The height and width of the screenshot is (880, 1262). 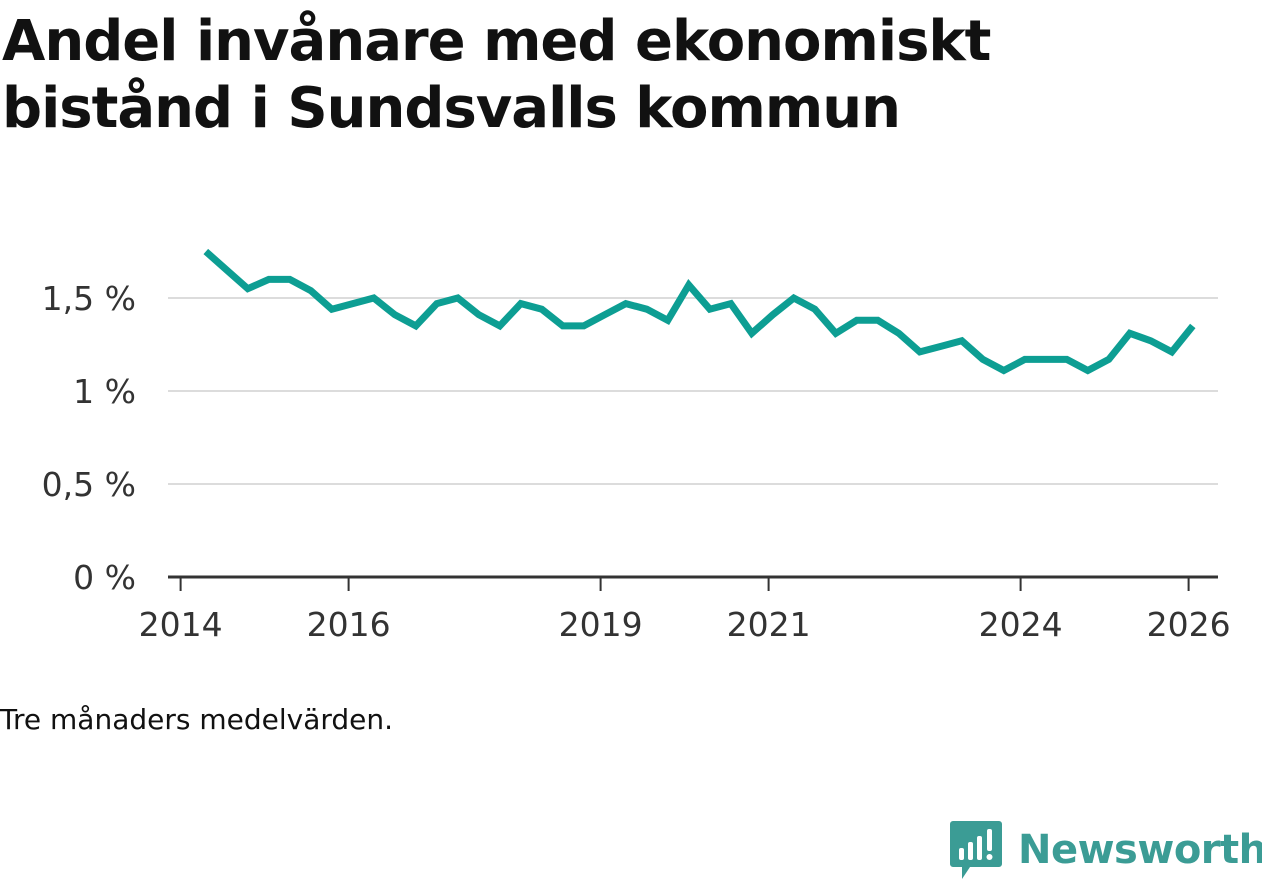 What do you see at coordinates (89, 298) in the screenshot?
I see `y-tick-label: 1,5 %` at bounding box center [89, 298].